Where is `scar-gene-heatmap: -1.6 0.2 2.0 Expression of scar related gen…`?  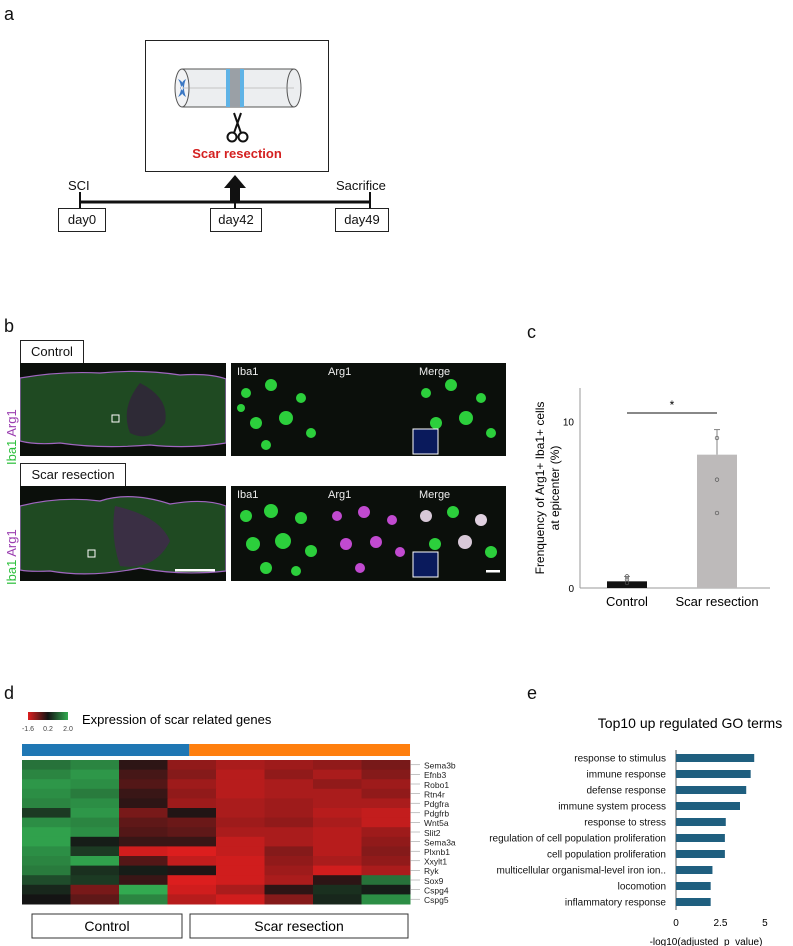 scar-gene-heatmap: -1.6 0.2 2.0 Expression of scar related gen… is located at coordinates (239, 825).